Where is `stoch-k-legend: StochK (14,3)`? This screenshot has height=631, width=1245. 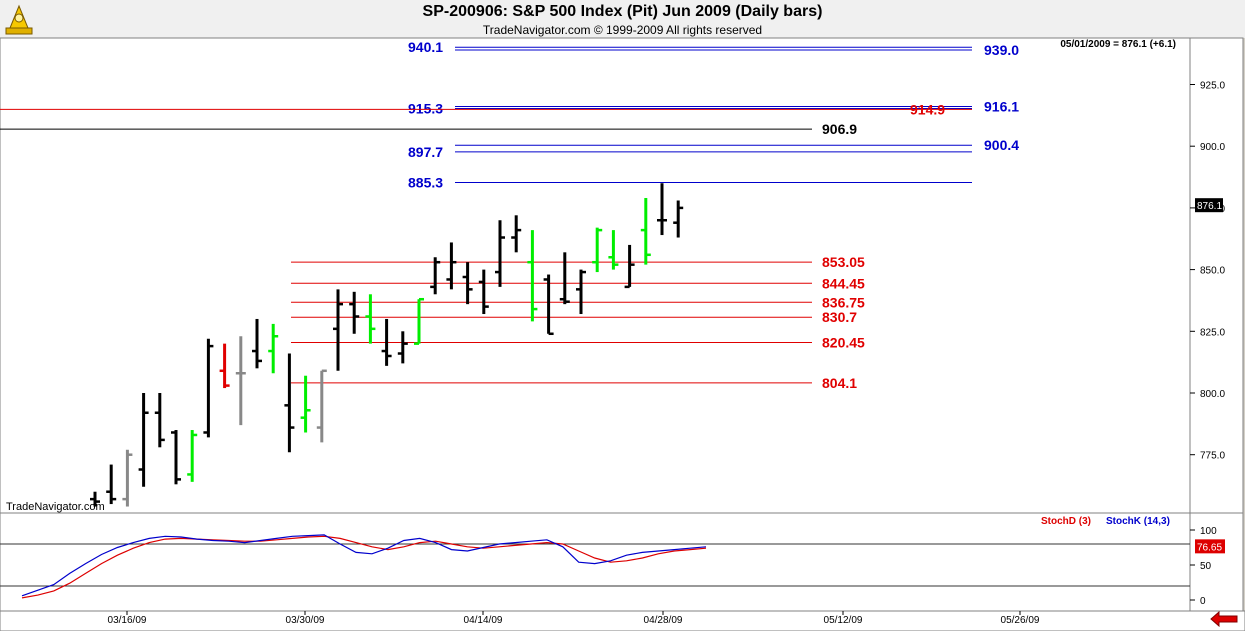 stoch-k-legend: StochK (14,3) is located at coordinates (1138, 521).